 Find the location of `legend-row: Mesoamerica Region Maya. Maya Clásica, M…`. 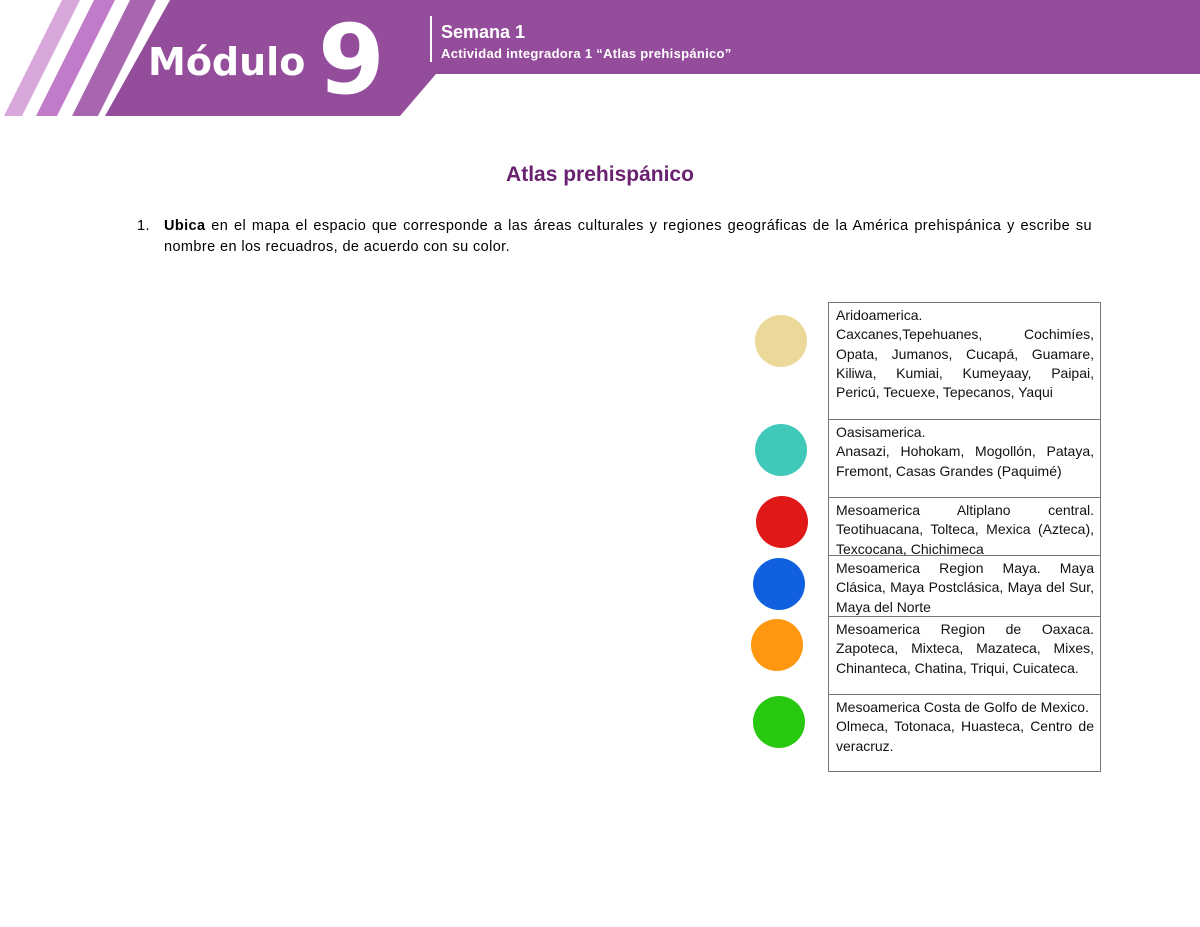

legend-row: Mesoamerica Region Maya. Maya Clásica, M… is located at coordinates (964, 586).